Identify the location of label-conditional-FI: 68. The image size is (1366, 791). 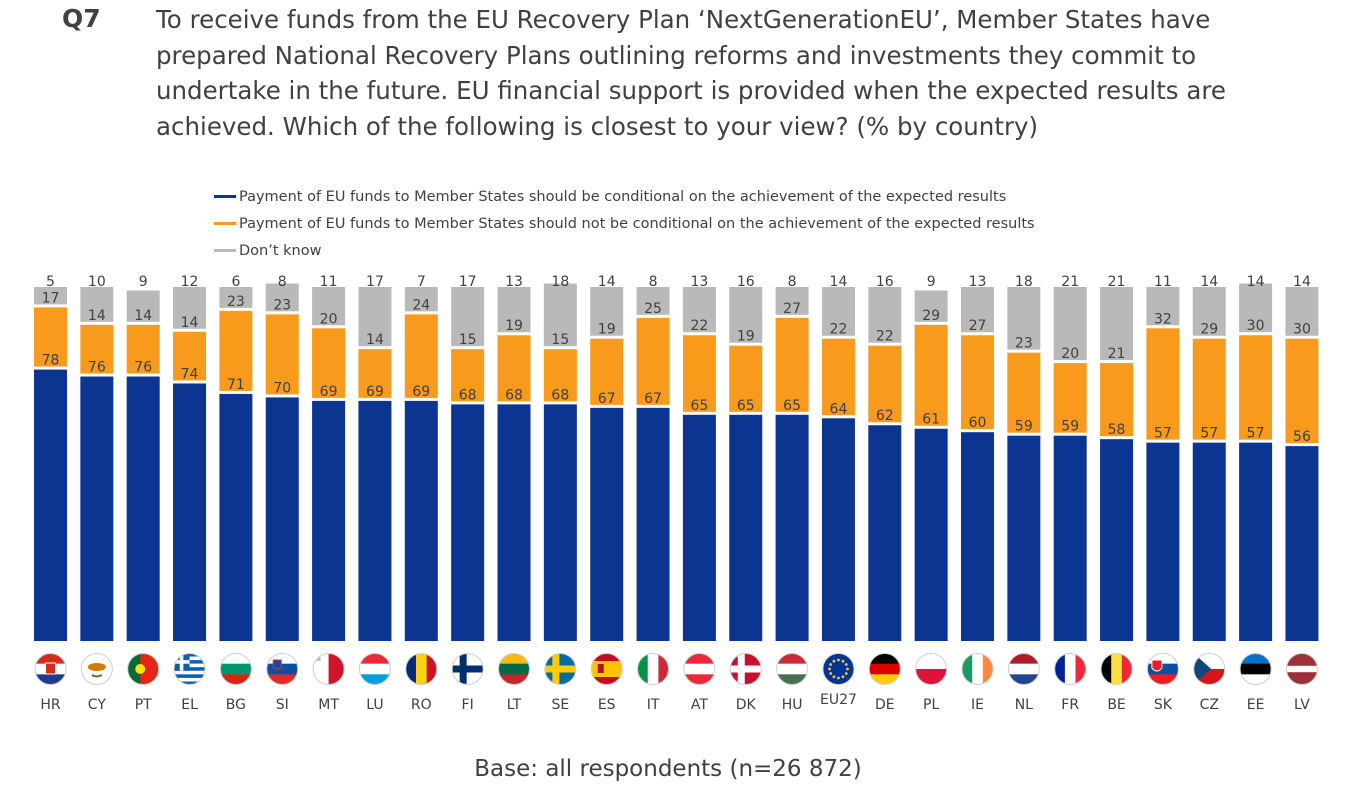
(468, 395).